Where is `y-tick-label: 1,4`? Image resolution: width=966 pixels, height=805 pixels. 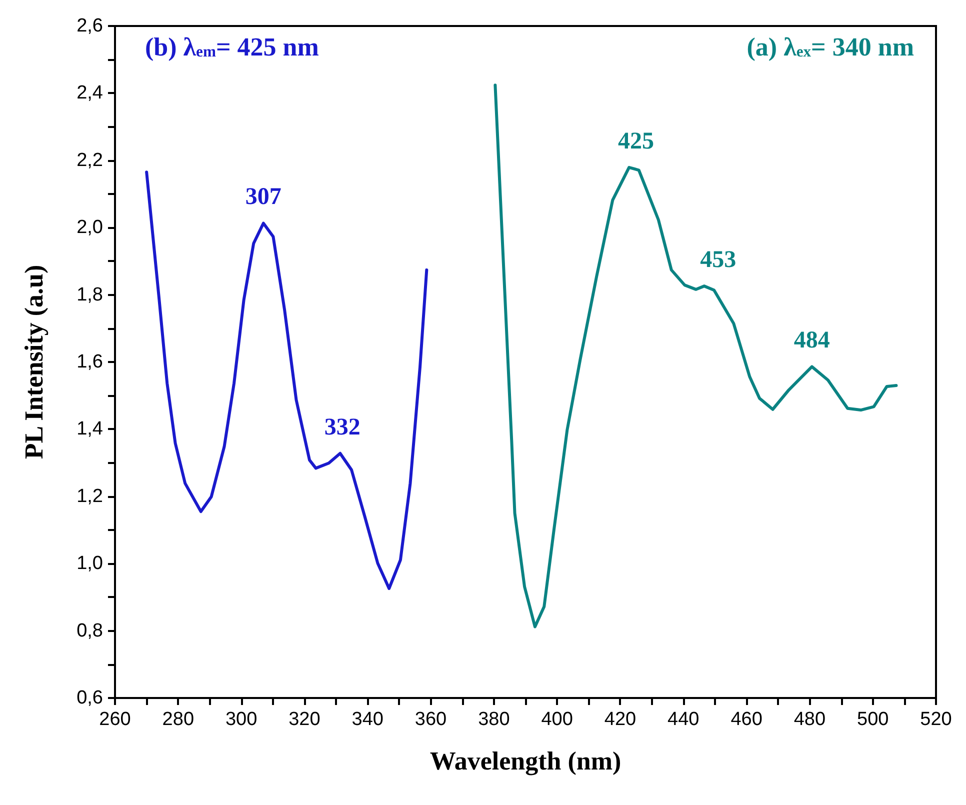
y-tick-label: 1,4 is located at coordinates (90, 429).